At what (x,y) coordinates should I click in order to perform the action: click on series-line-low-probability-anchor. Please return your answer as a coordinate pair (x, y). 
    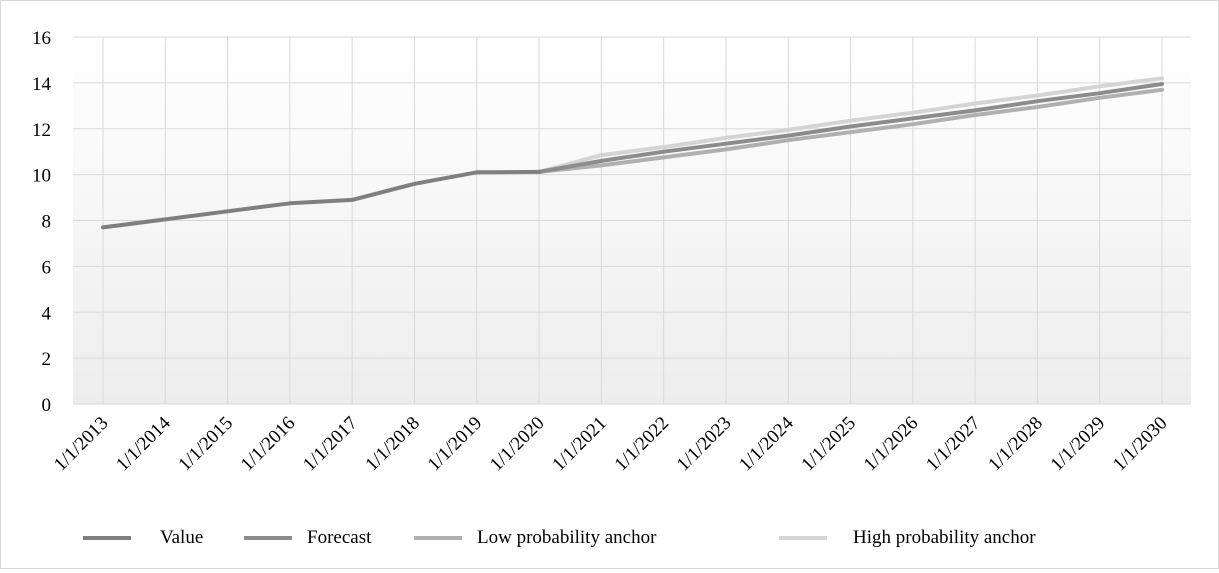
    Looking at the image, I should click on (850, 130).